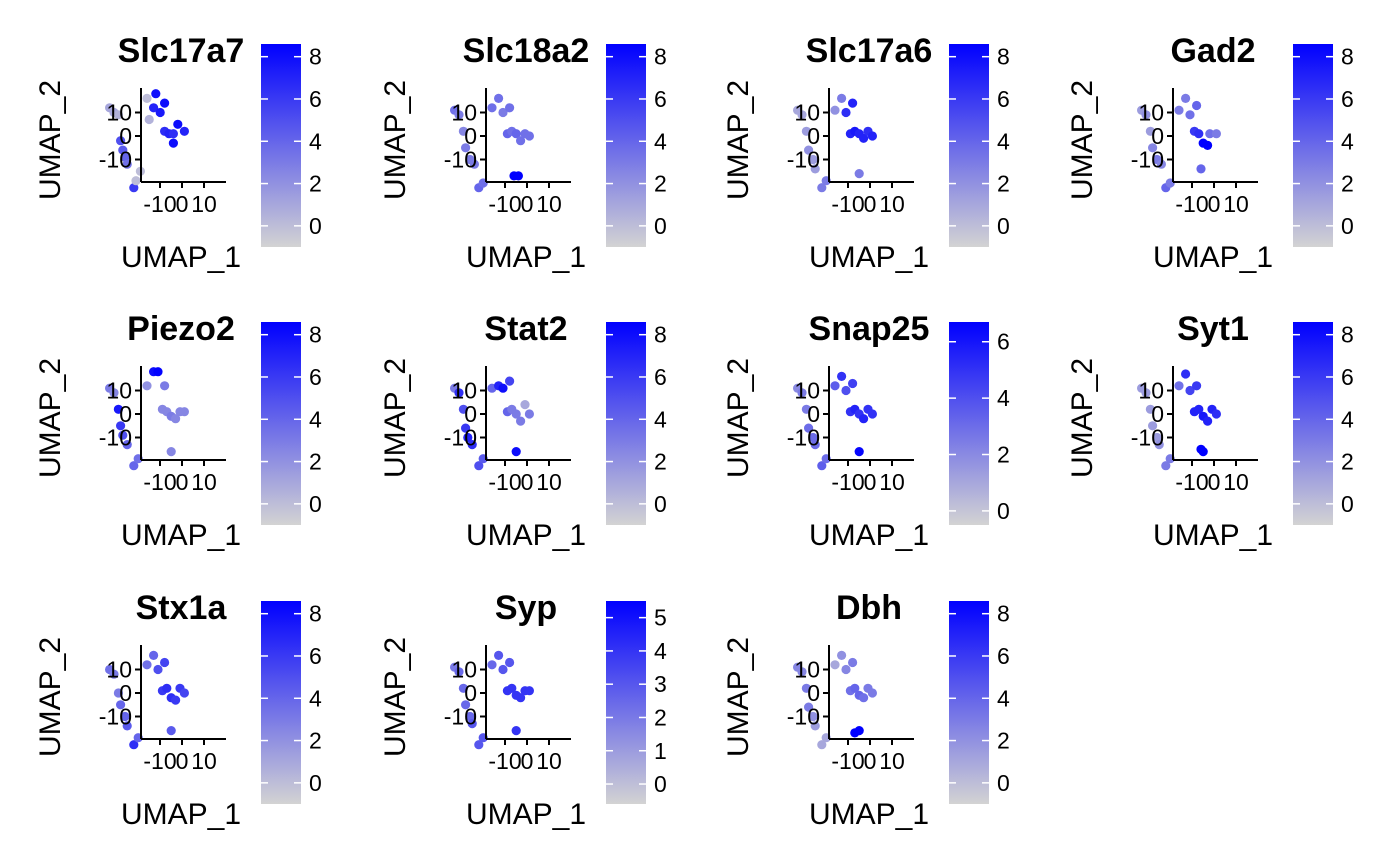 Image resolution: width=1400 pixels, height=865 pixels. What do you see at coordinates (50, 140) in the screenshot?
I see `y-axis-label: UMAP_2` at bounding box center [50, 140].